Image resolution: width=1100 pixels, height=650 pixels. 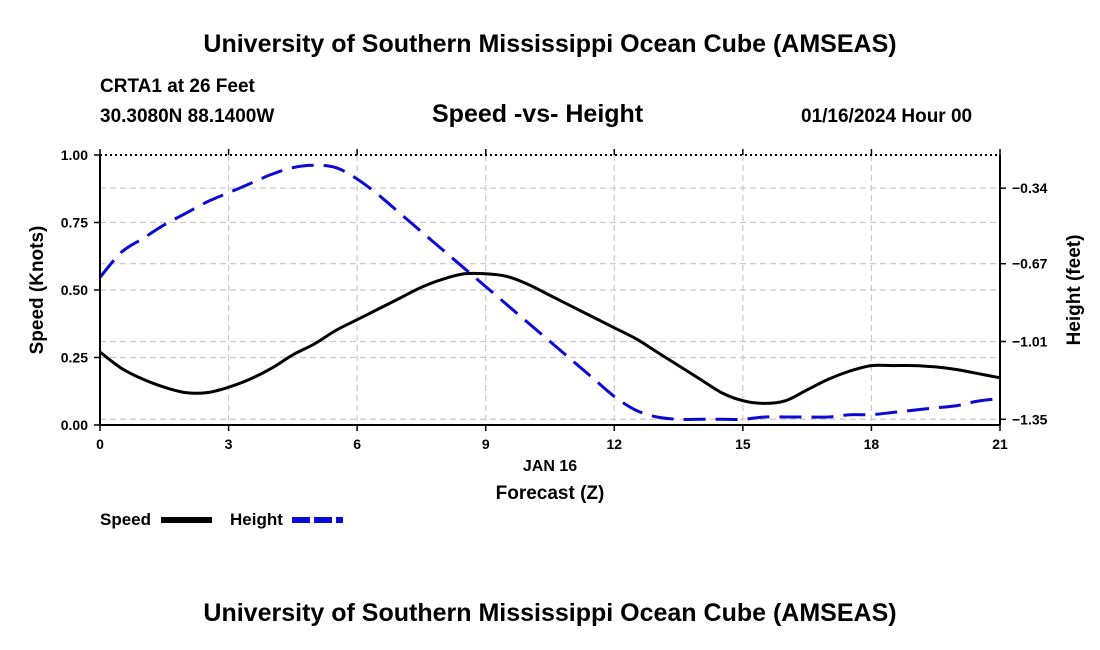 I want to click on station-label: CRTA1 at 26 Feet, so click(x=177, y=86).